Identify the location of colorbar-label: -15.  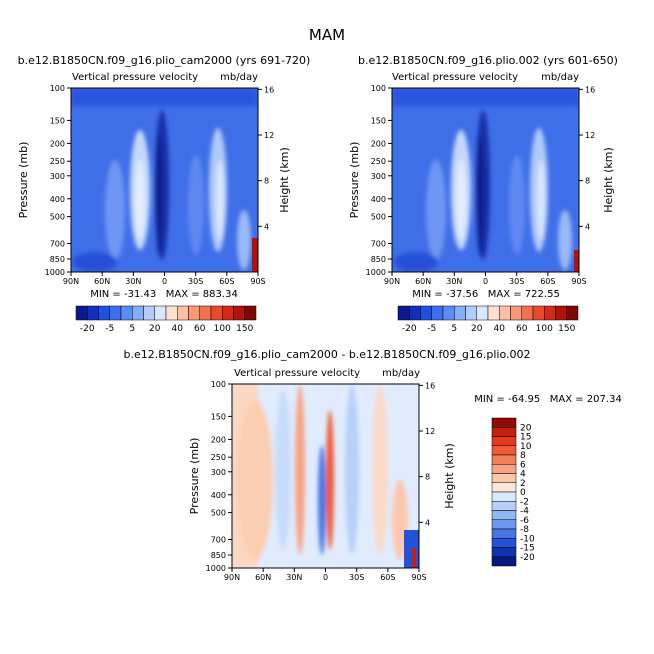
(527, 549).